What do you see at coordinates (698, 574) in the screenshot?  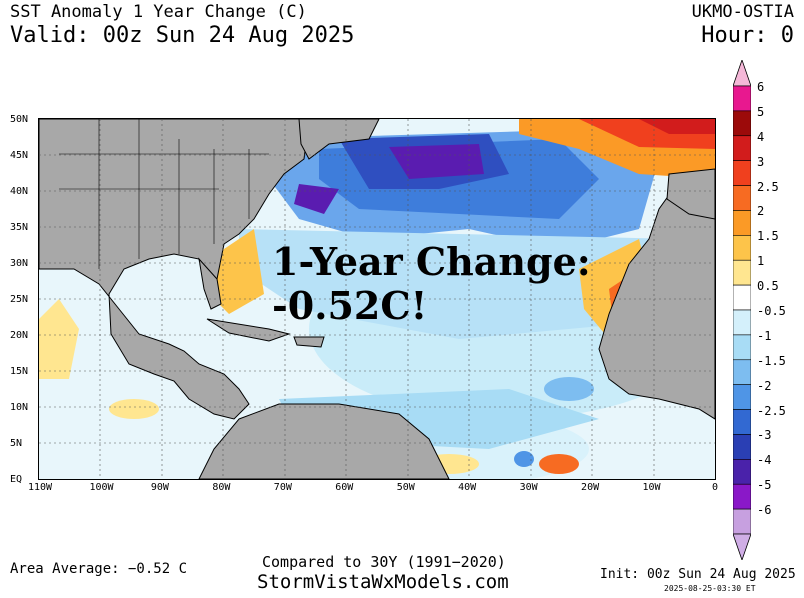 I see `init-time: Init: 00z Sun 24 Aug 2025` at bounding box center [698, 574].